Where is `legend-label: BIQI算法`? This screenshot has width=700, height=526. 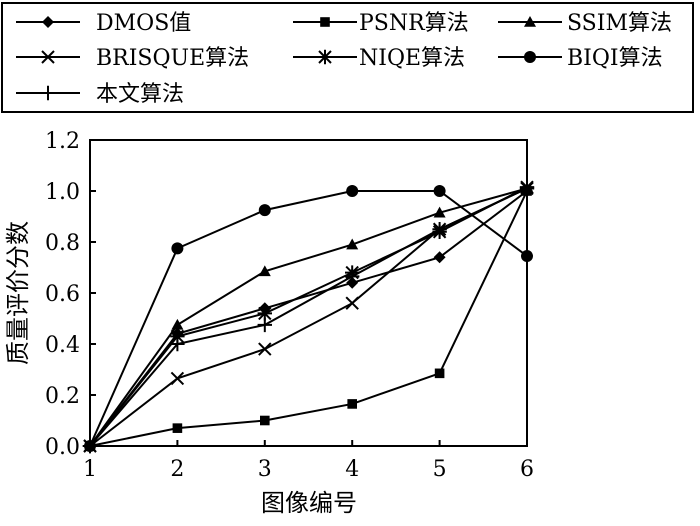
legend-label: BIQI算法 is located at coordinates (615, 58).